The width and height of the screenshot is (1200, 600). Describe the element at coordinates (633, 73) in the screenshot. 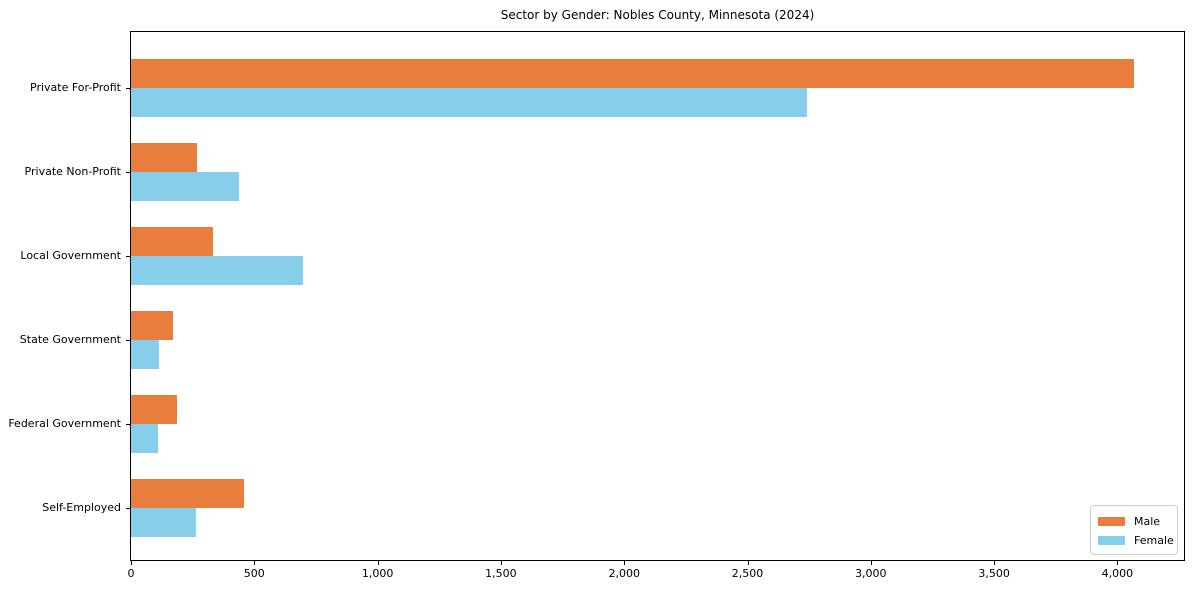

I see `bar-male-private-for-profit` at that location.